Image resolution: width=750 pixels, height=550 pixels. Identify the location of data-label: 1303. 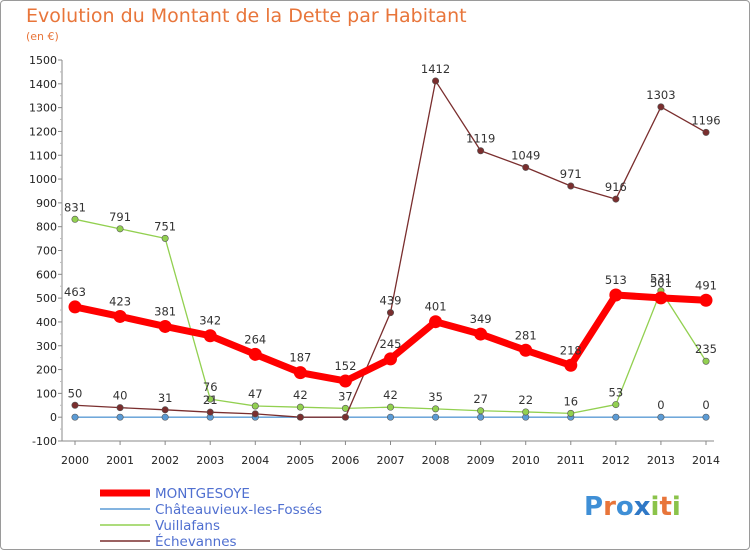
(660, 95).